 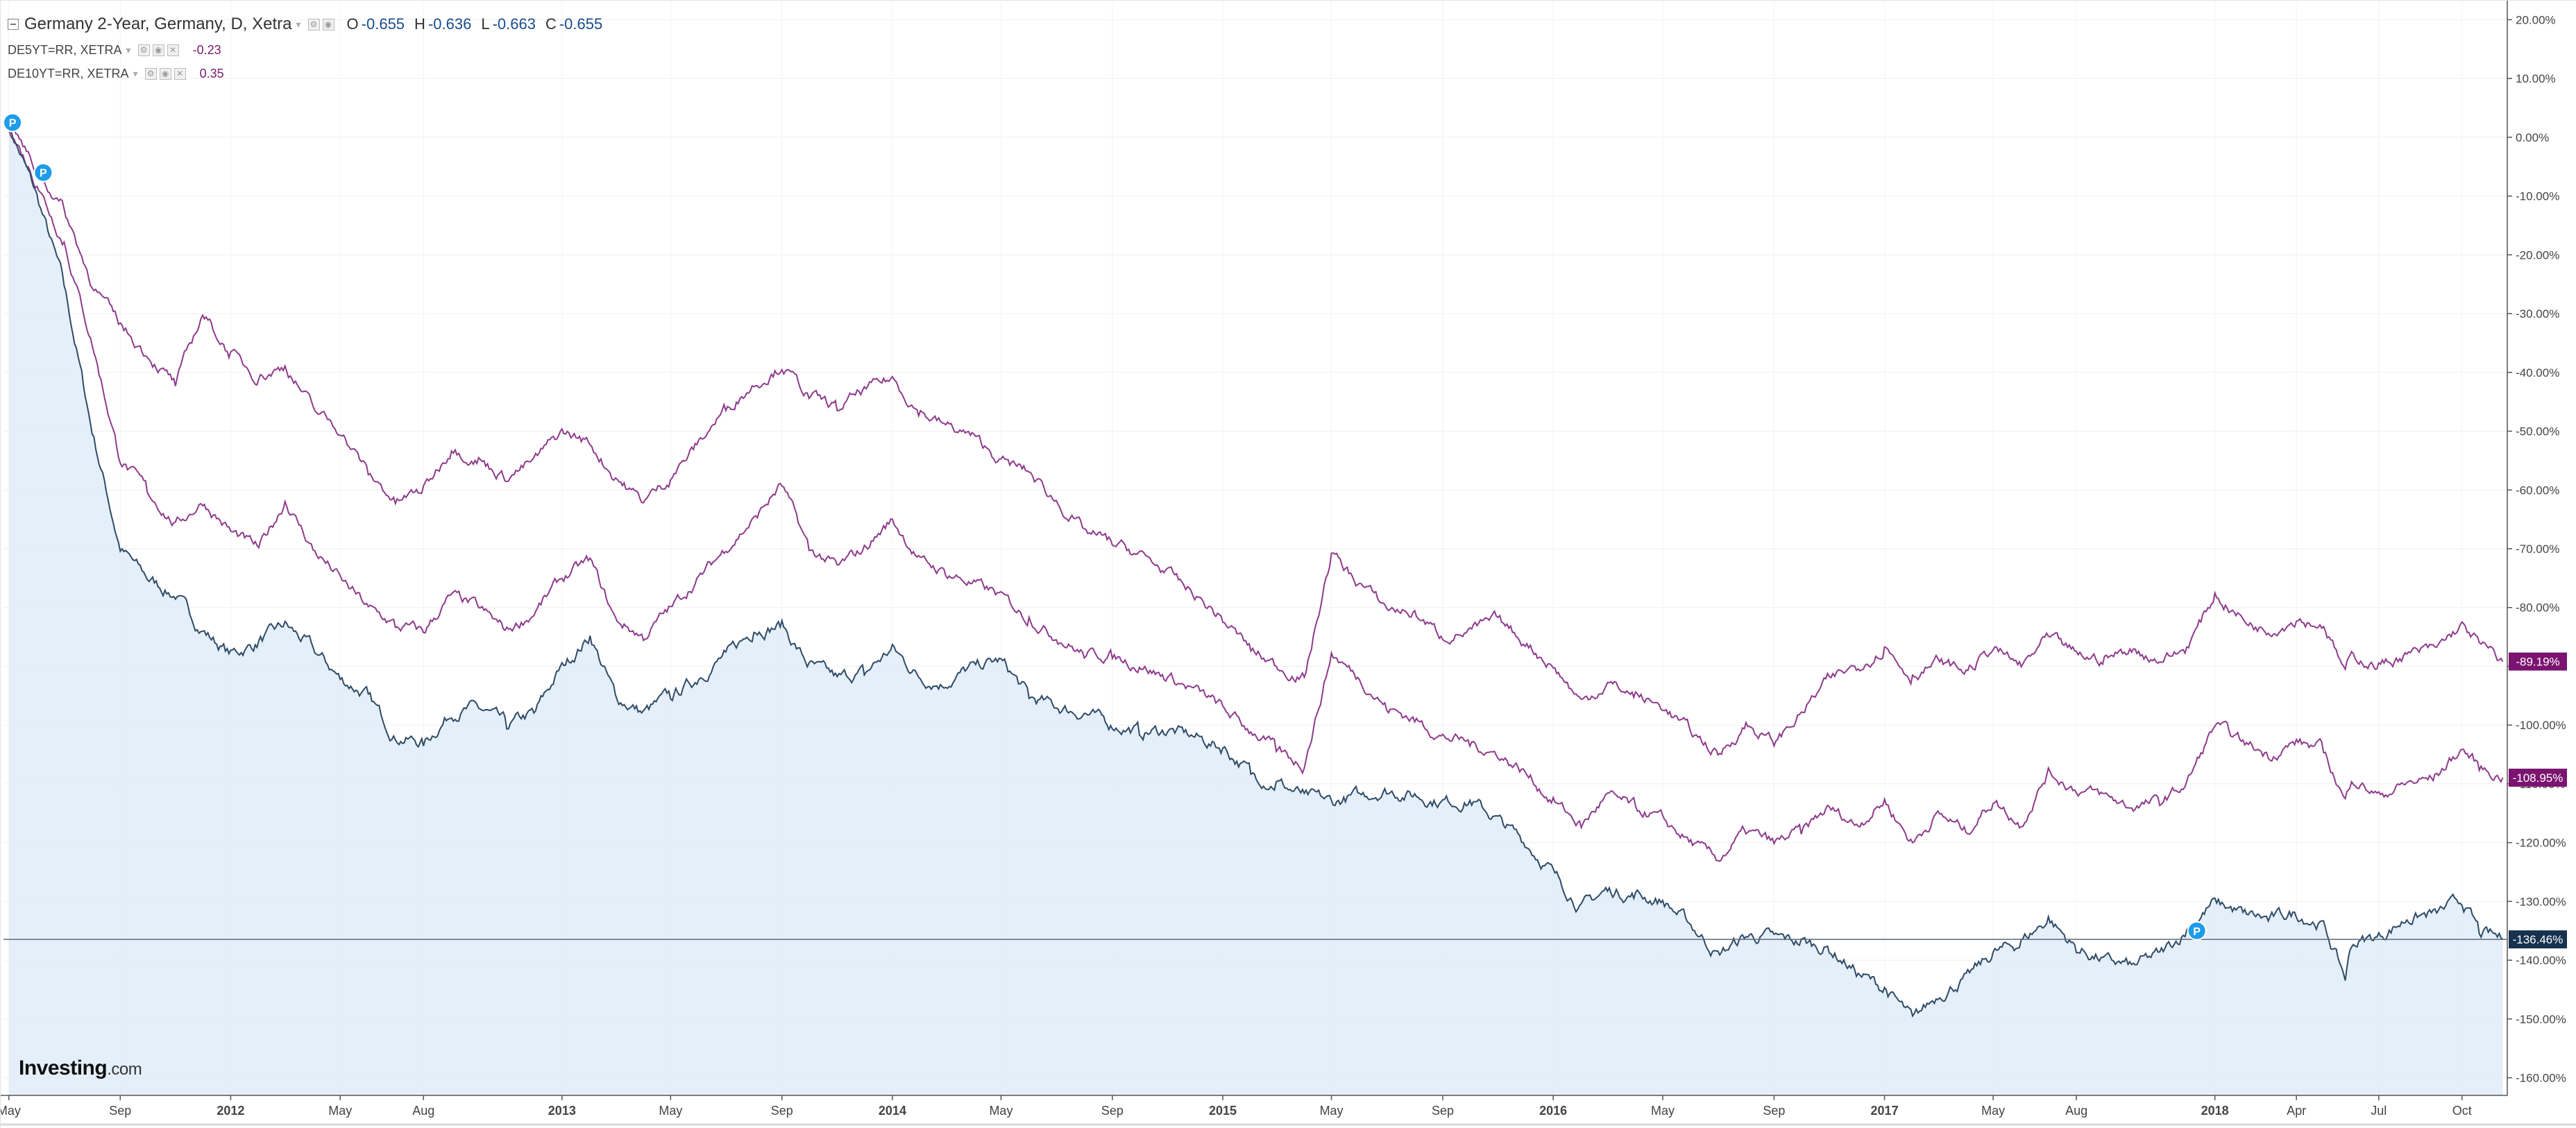 What do you see at coordinates (2541, 843) in the screenshot?
I see `y-tick-label: -120.00%` at bounding box center [2541, 843].